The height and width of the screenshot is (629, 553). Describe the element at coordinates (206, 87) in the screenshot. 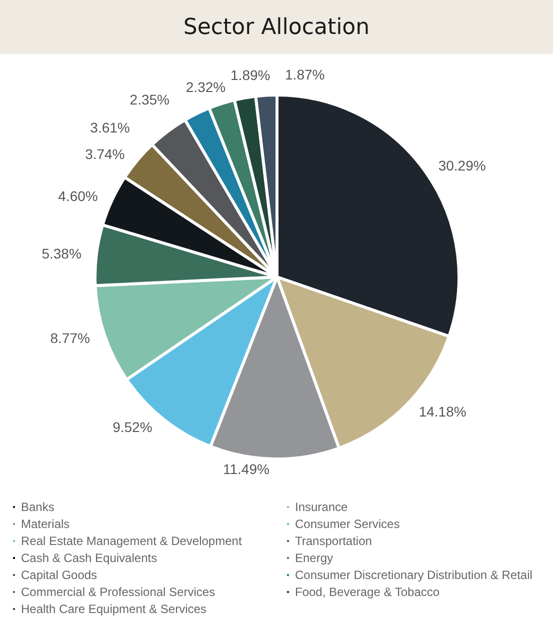

I see `data-label: 2.32%` at that location.